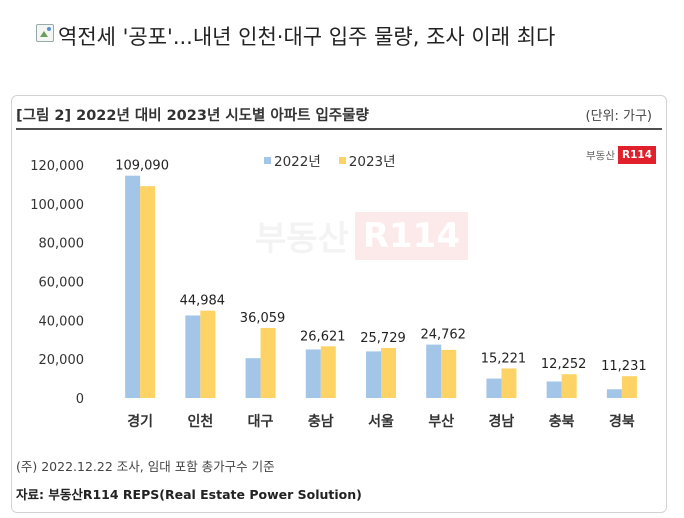  I want to click on x-tick-label: 경기, so click(140, 421).